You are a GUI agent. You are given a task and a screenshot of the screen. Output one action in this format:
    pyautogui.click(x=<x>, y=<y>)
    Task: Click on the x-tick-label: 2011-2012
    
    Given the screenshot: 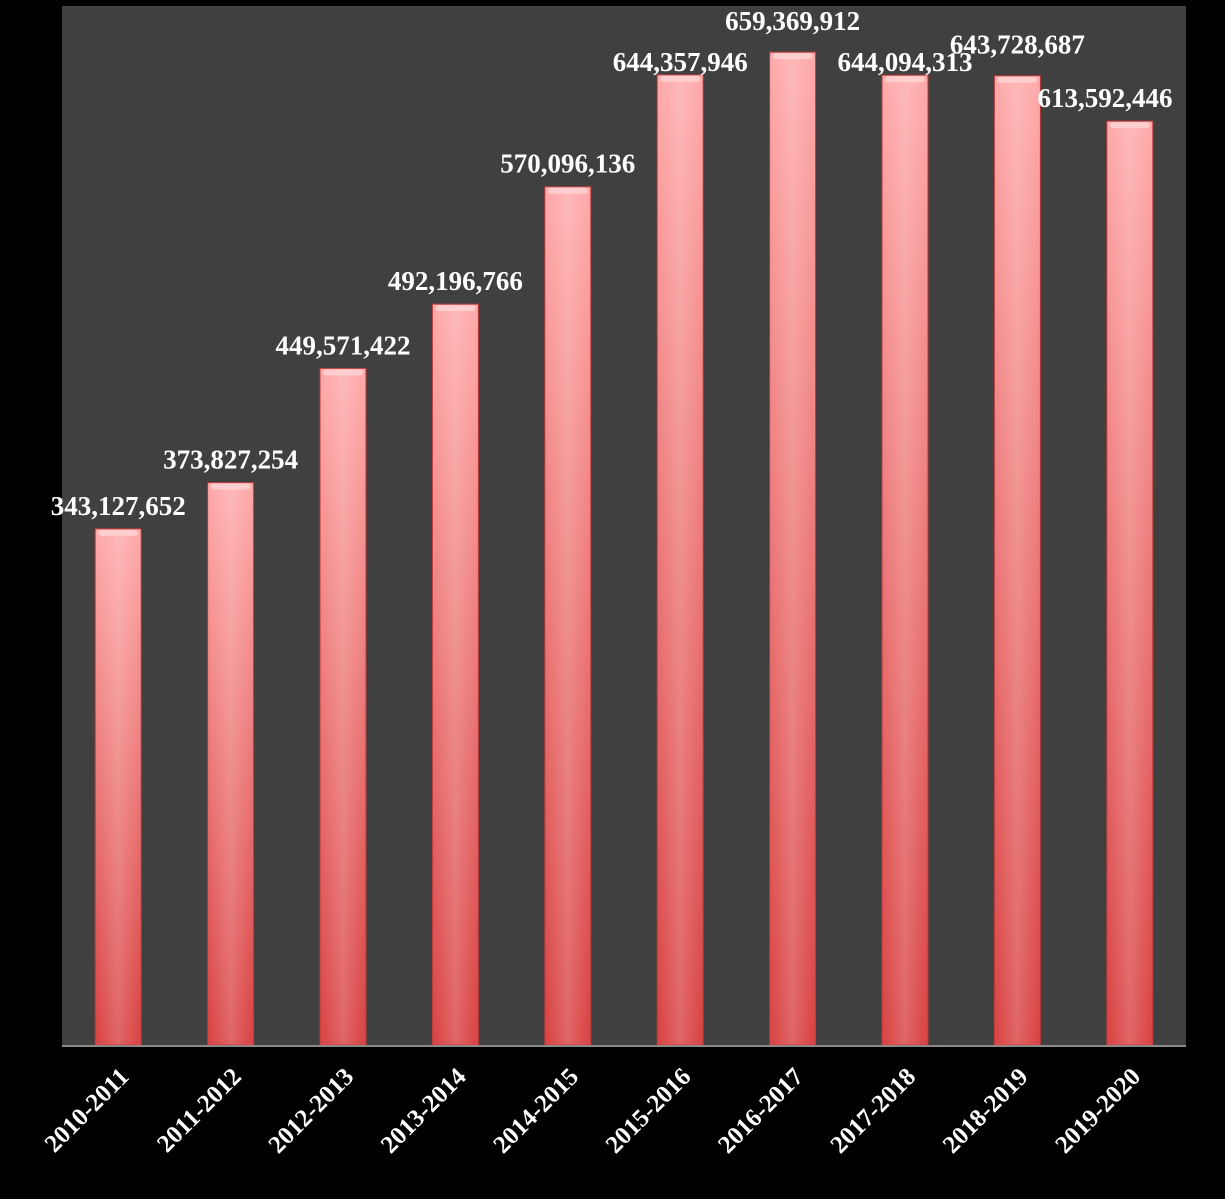 What is the action you would take?
    pyautogui.click(x=199, y=1110)
    